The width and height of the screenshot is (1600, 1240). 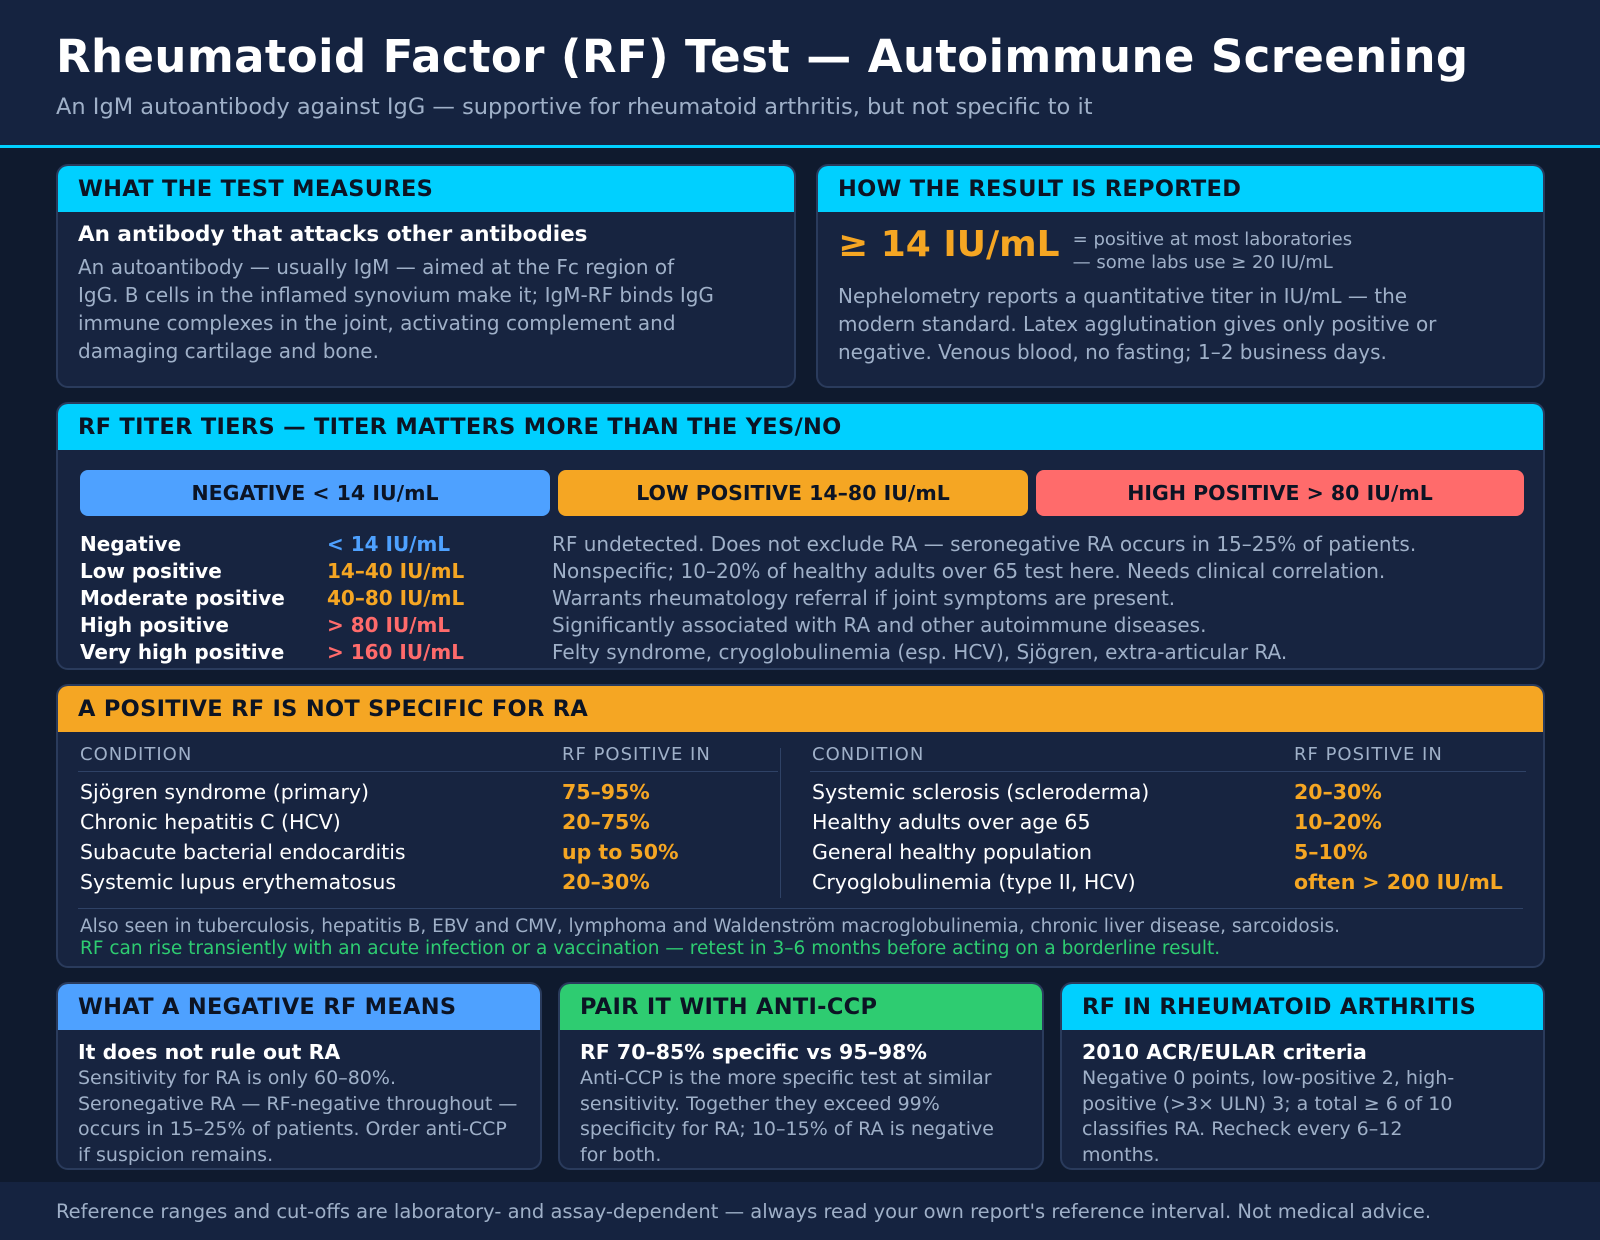 I want to click on condition-name: Systemic lupus erythematosus, so click(x=238, y=882).